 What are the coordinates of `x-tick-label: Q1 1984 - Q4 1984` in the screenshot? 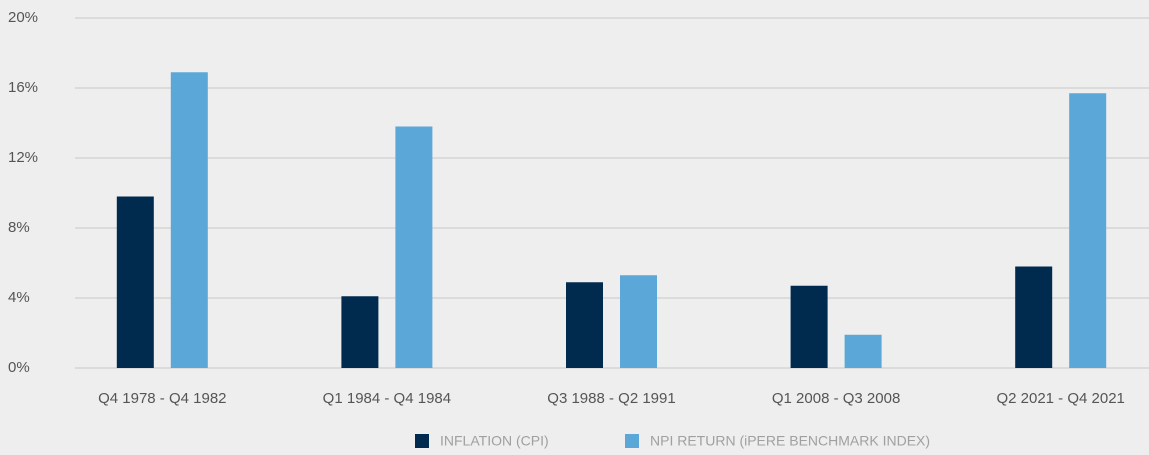 It's located at (387, 398).